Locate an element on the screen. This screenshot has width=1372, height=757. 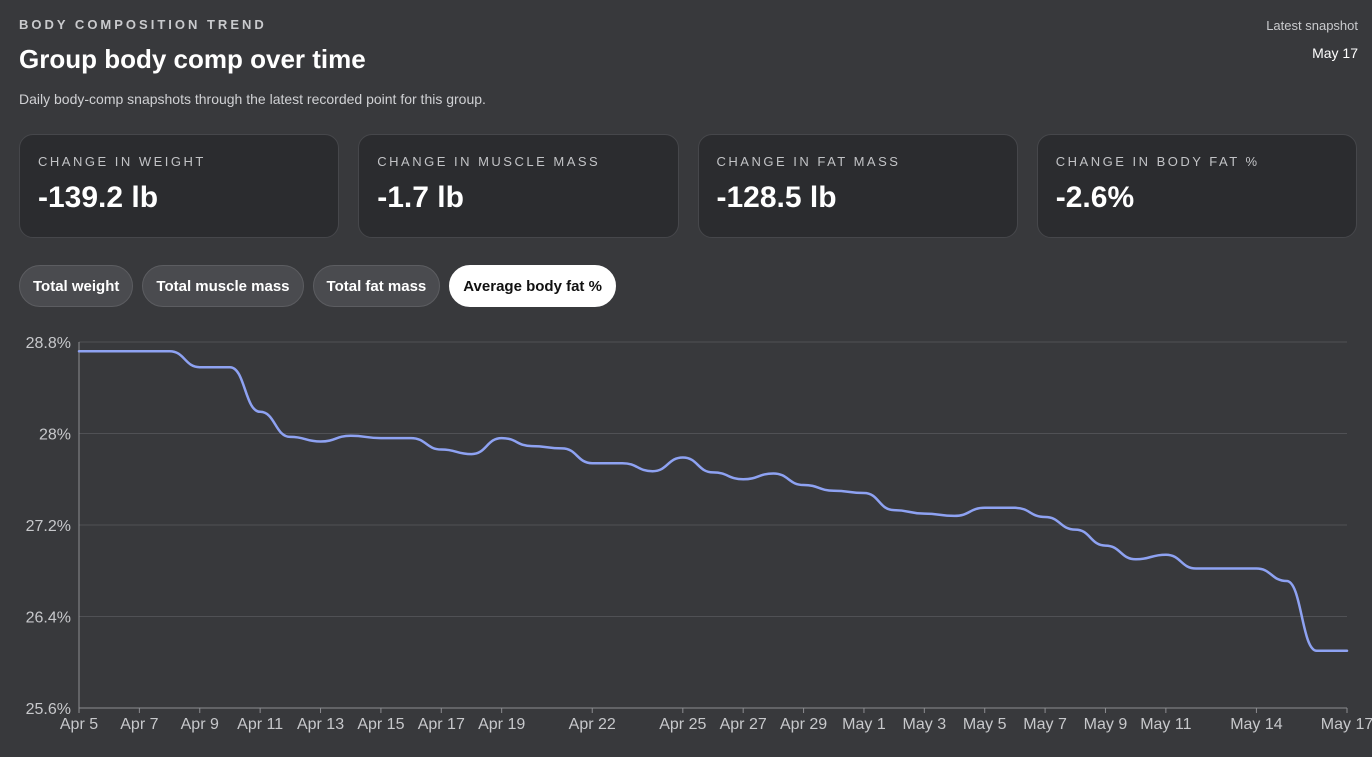
y-tick-label: 28.8% is located at coordinates (48, 343).